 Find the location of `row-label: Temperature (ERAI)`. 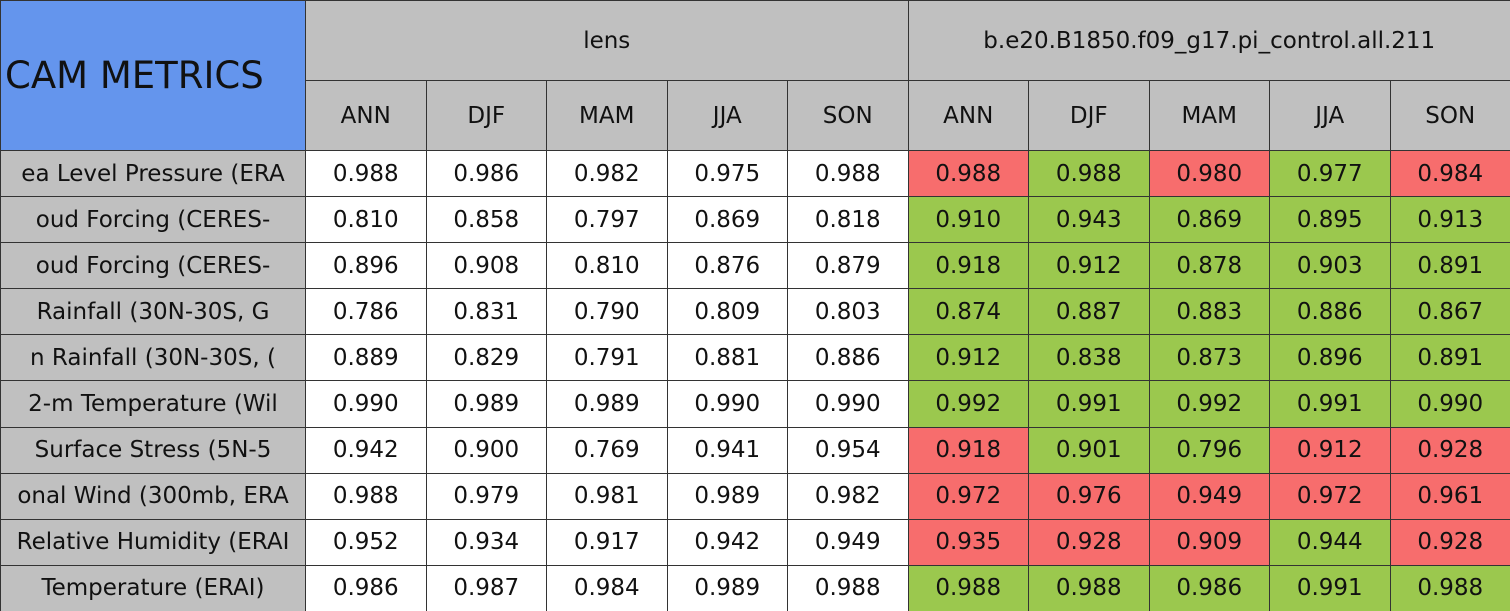

row-label: Temperature (ERAI) is located at coordinates (153, 588).